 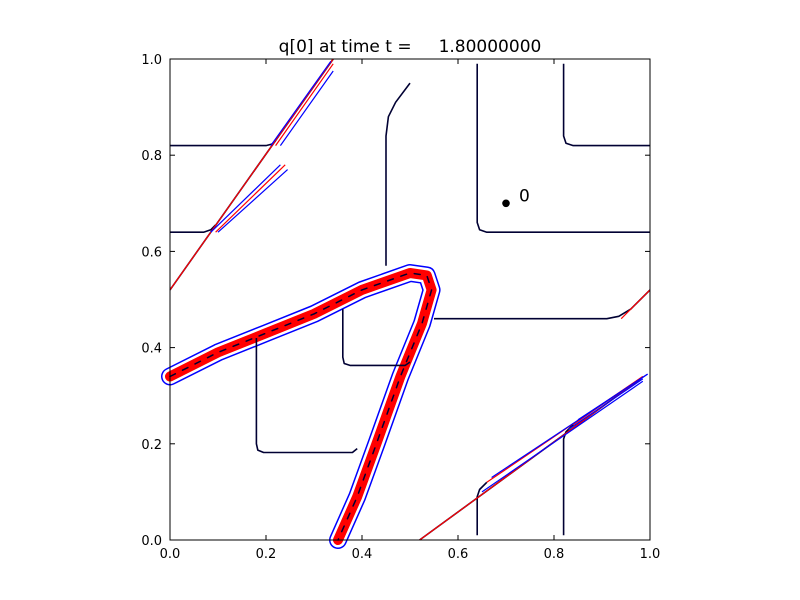 What do you see at coordinates (516, 197) in the screenshot?
I see `marker-layer: 0` at bounding box center [516, 197].